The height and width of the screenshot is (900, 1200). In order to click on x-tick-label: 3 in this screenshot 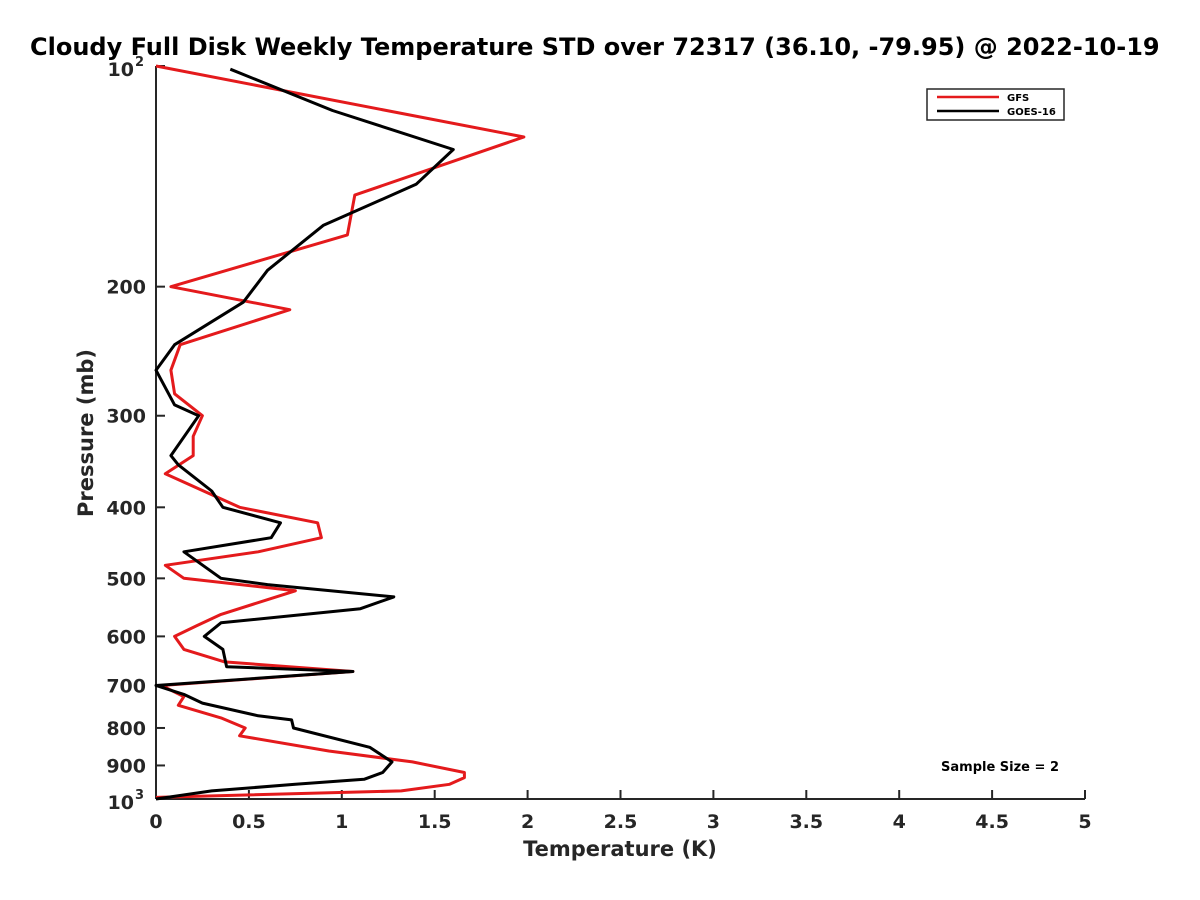, I will do `click(713, 822)`.